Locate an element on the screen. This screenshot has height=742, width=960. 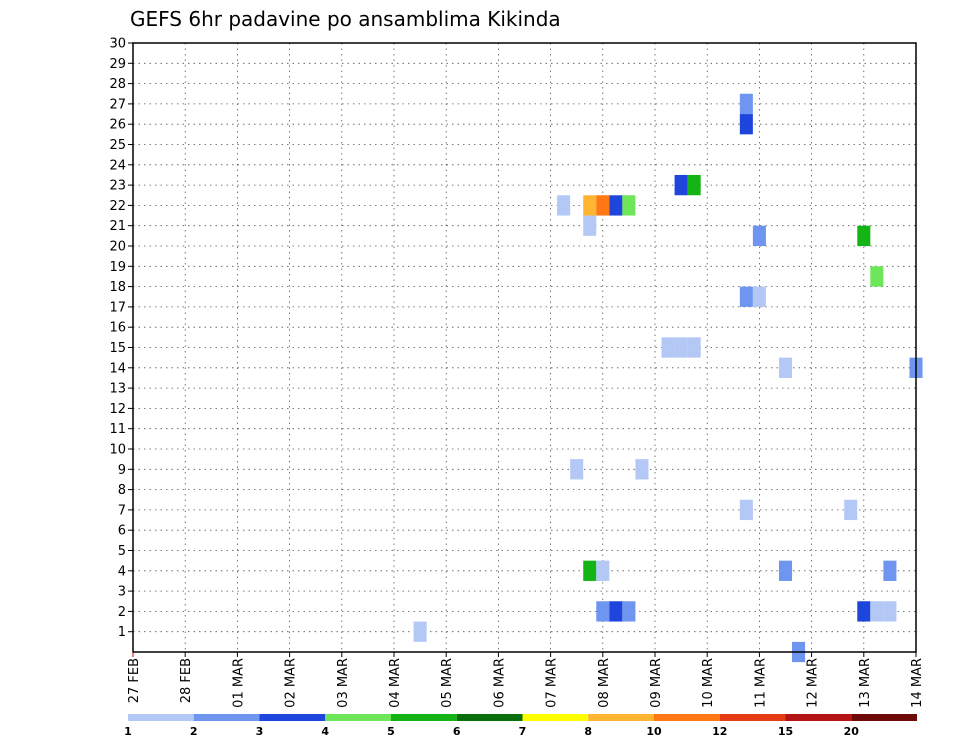
x-tick-label: 27 FEB is located at coordinates (134, 680).